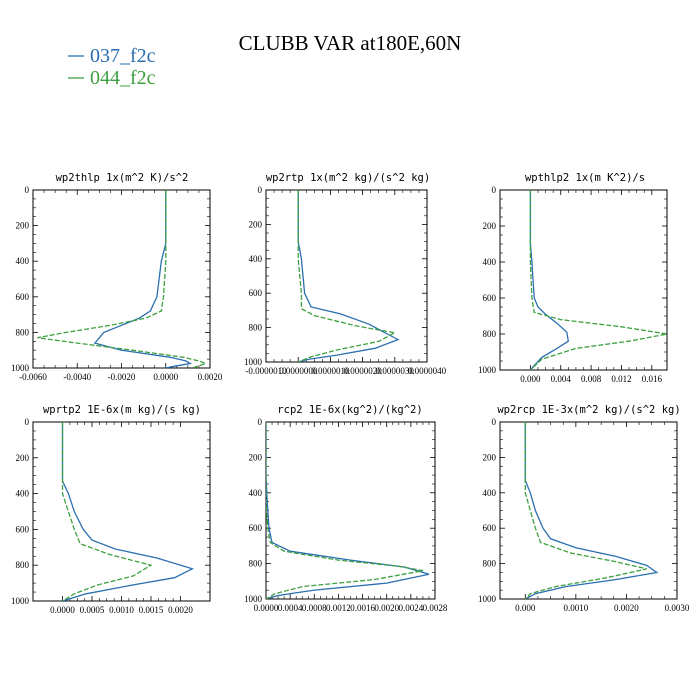  Describe the element at coordinates (652, 379) in the screenshot. I see `panel-3-xtick-label-4: 0.016` at that location.